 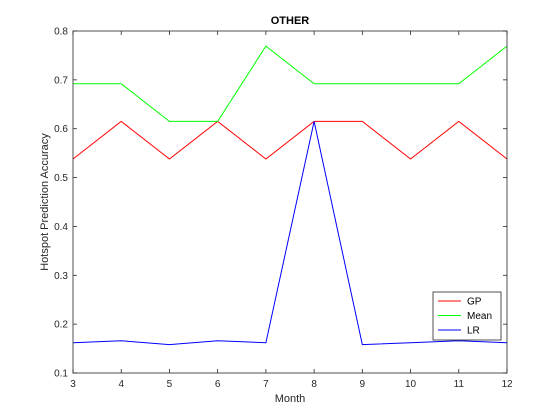 What do you see at coordinates (61, 276) in the screenshot?
I see `y-tick-label: 0.3` at bounding box center [61, 276].